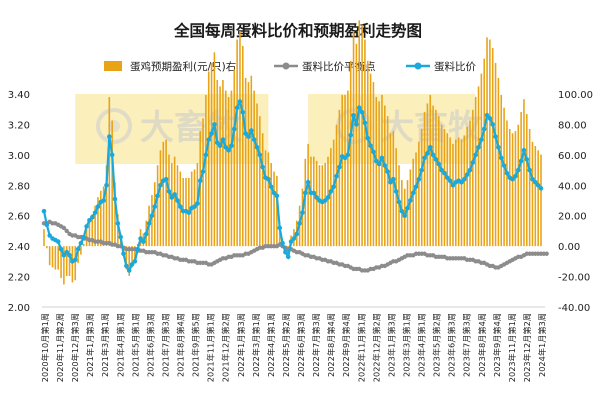 This screenshot has height=411, width=597. I want to click on x-tick-label: 2022年4月第1周, so click(271, 345).